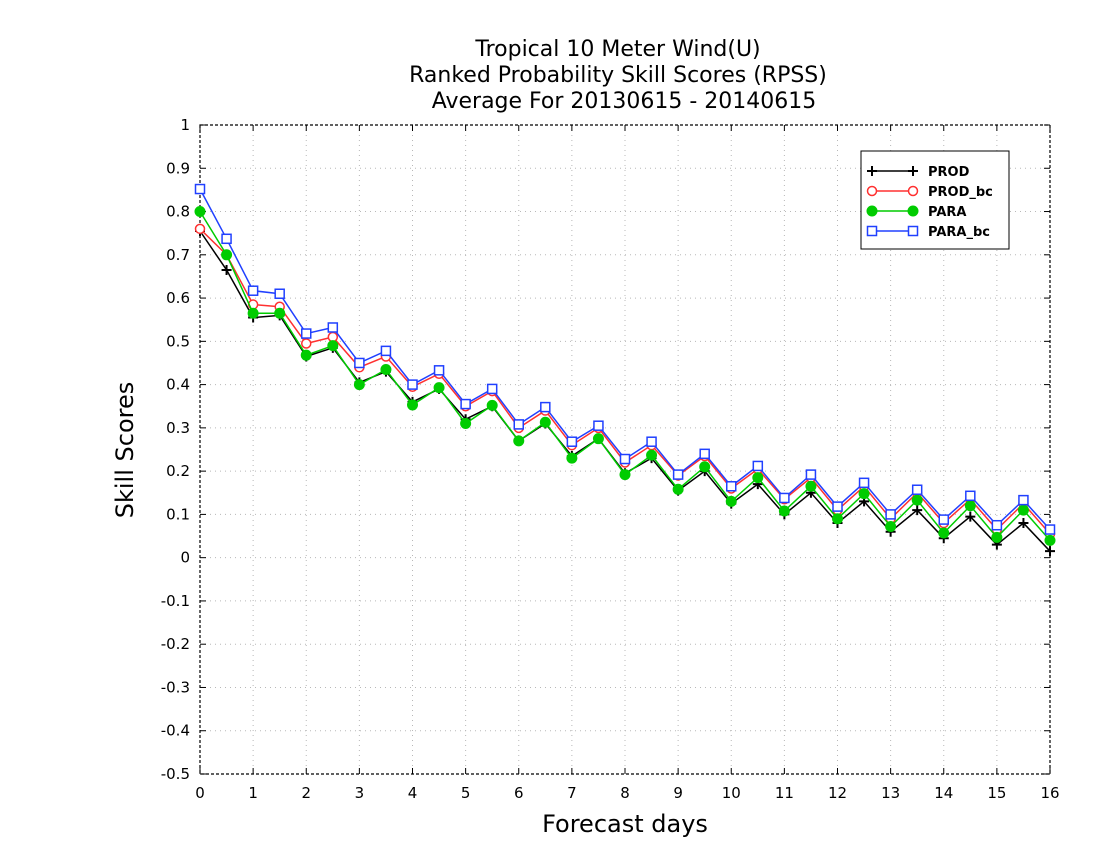  I want to click on x-tick-label: 13, so click(890, 793).